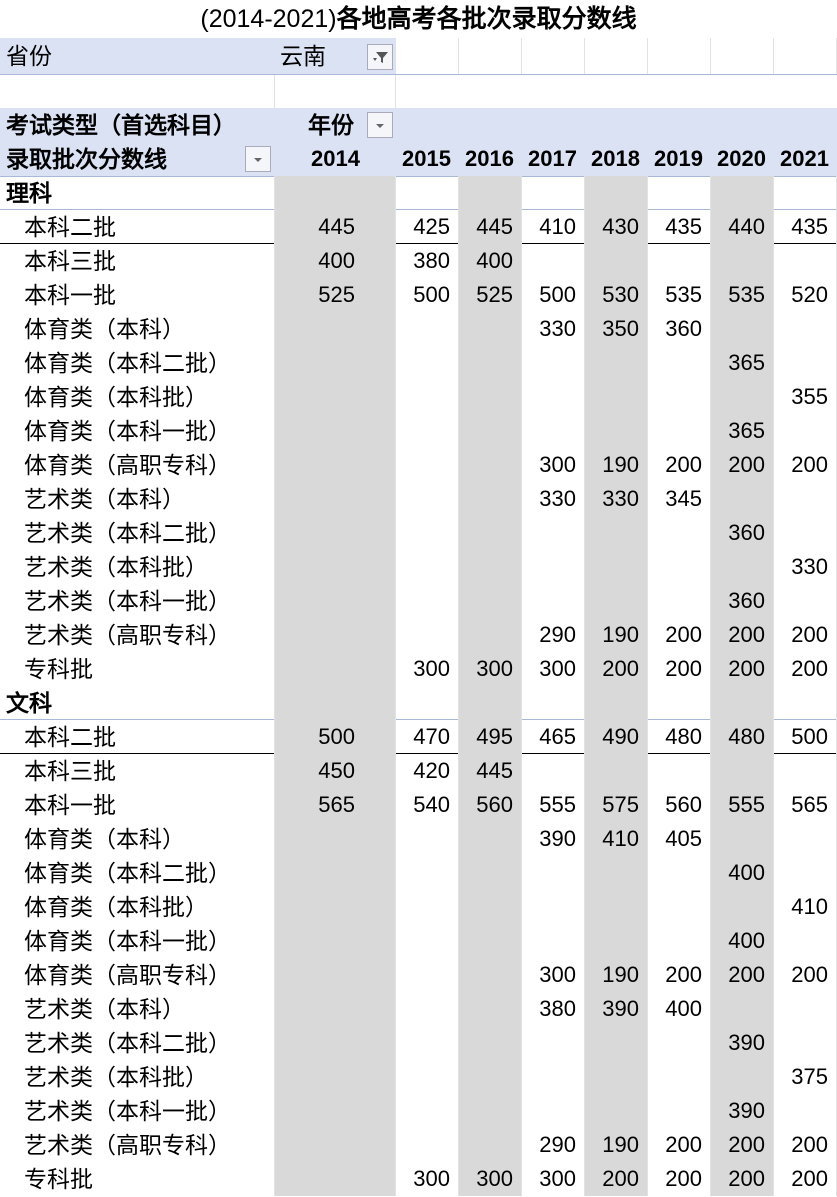  I want to click on row-label: 本科二批, so click(137, 737).